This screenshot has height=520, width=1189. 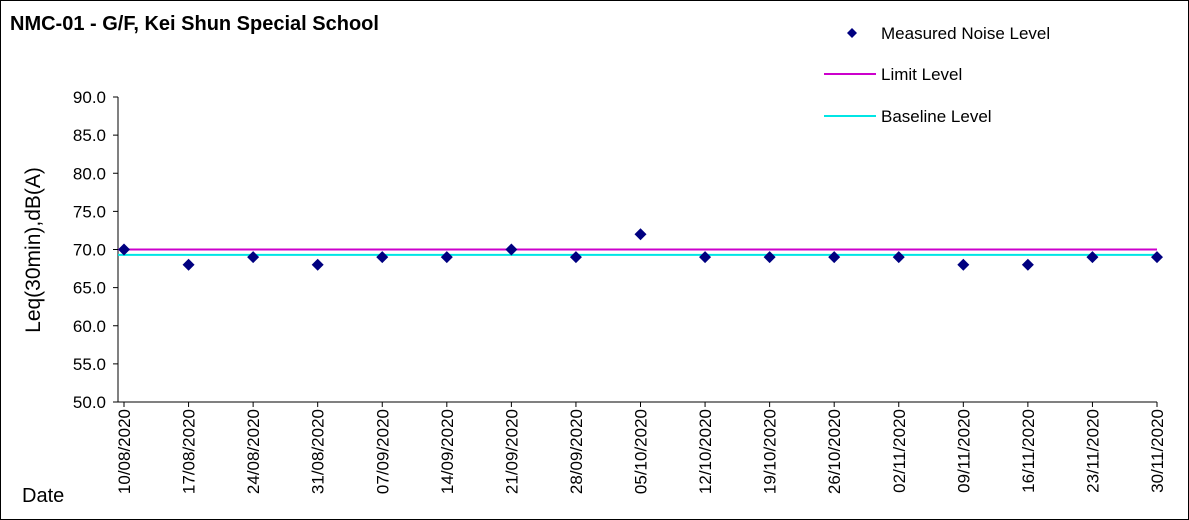 What do you see at coordinates (89, 250) in the screenshot?
I see `y-tick-label: 70.0` at bounding box center [89, 250].